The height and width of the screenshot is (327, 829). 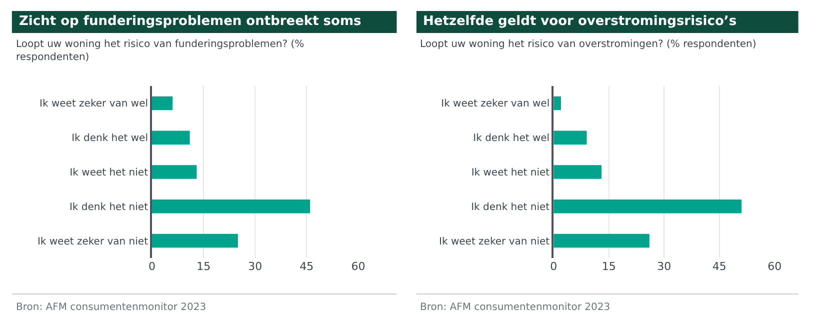 I want to click on chart-subtitle: Loopt uw woning het risico van overstromingen? (% respondenten), so click(x=588, y=44).